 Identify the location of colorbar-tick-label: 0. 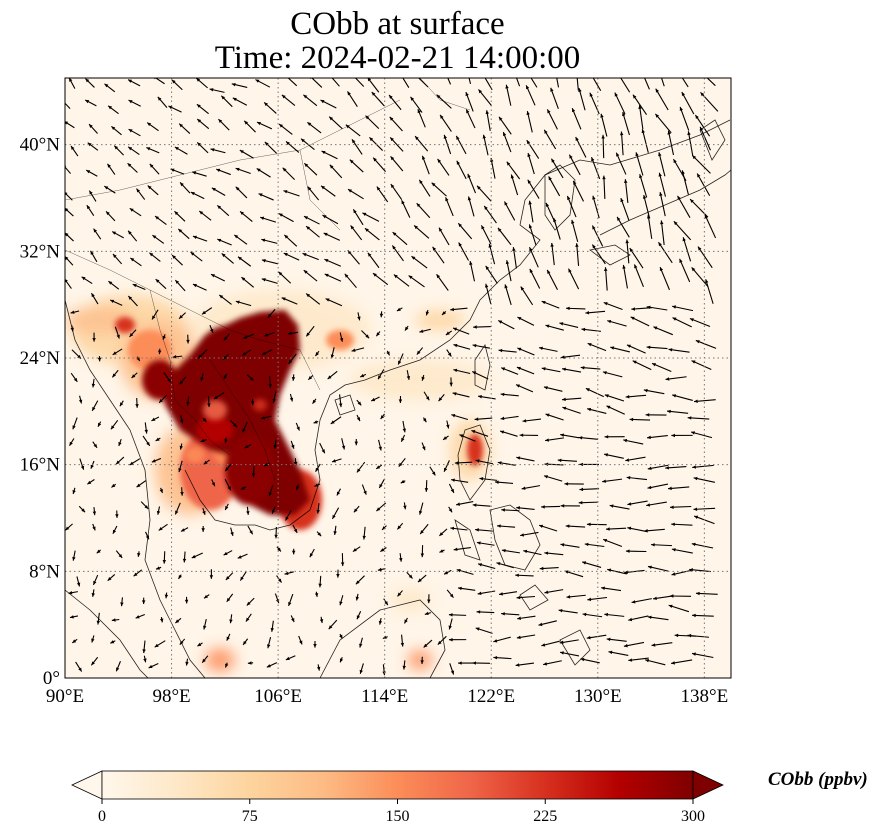
(102, 816).